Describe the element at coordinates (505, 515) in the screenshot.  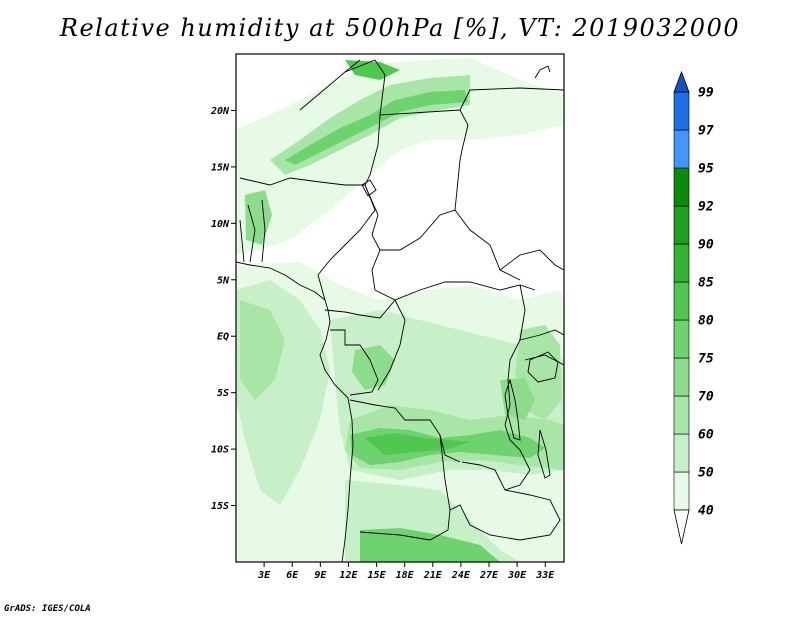
I see `border-zambia-east` at that location.